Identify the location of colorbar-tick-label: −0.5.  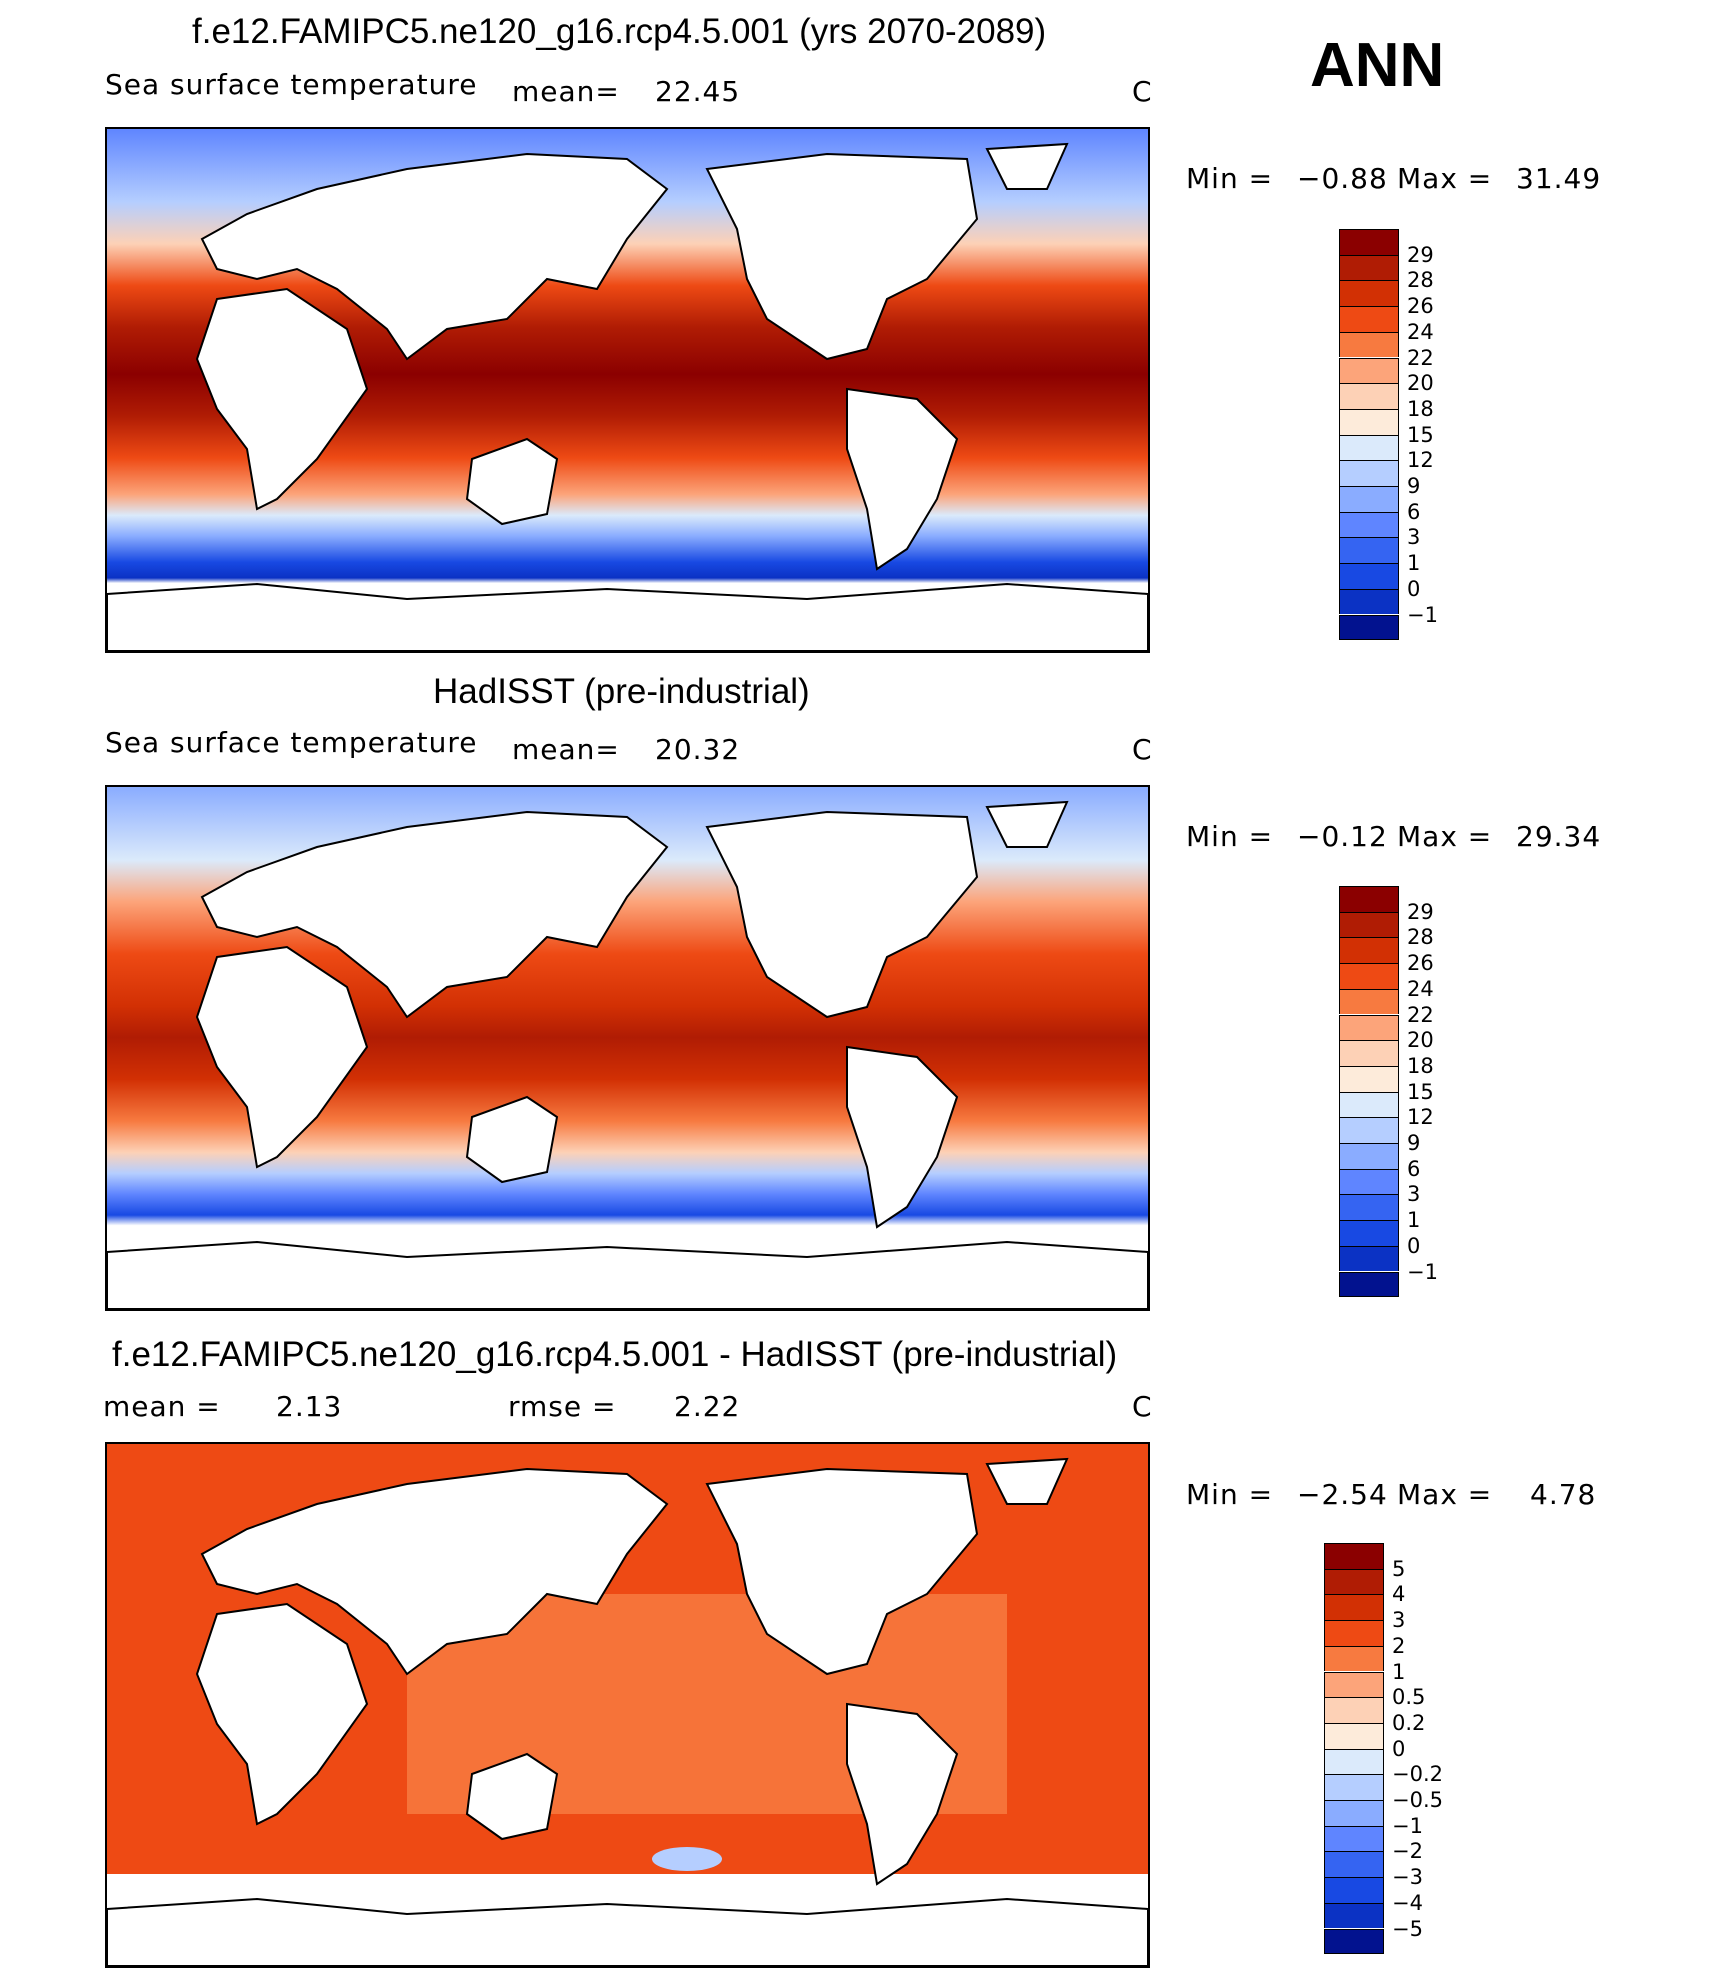
(1417, 1800).